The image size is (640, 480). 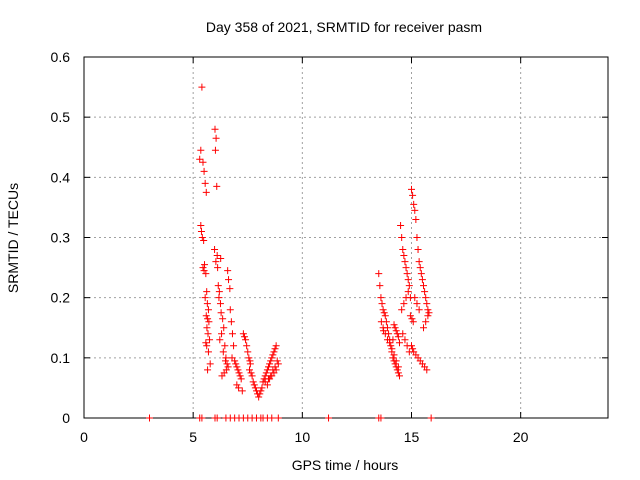 What do you see at coordinates (61, 358) in the screenshot?
I see `y-tick-label: 0.1` at bounding box center [61, 358].